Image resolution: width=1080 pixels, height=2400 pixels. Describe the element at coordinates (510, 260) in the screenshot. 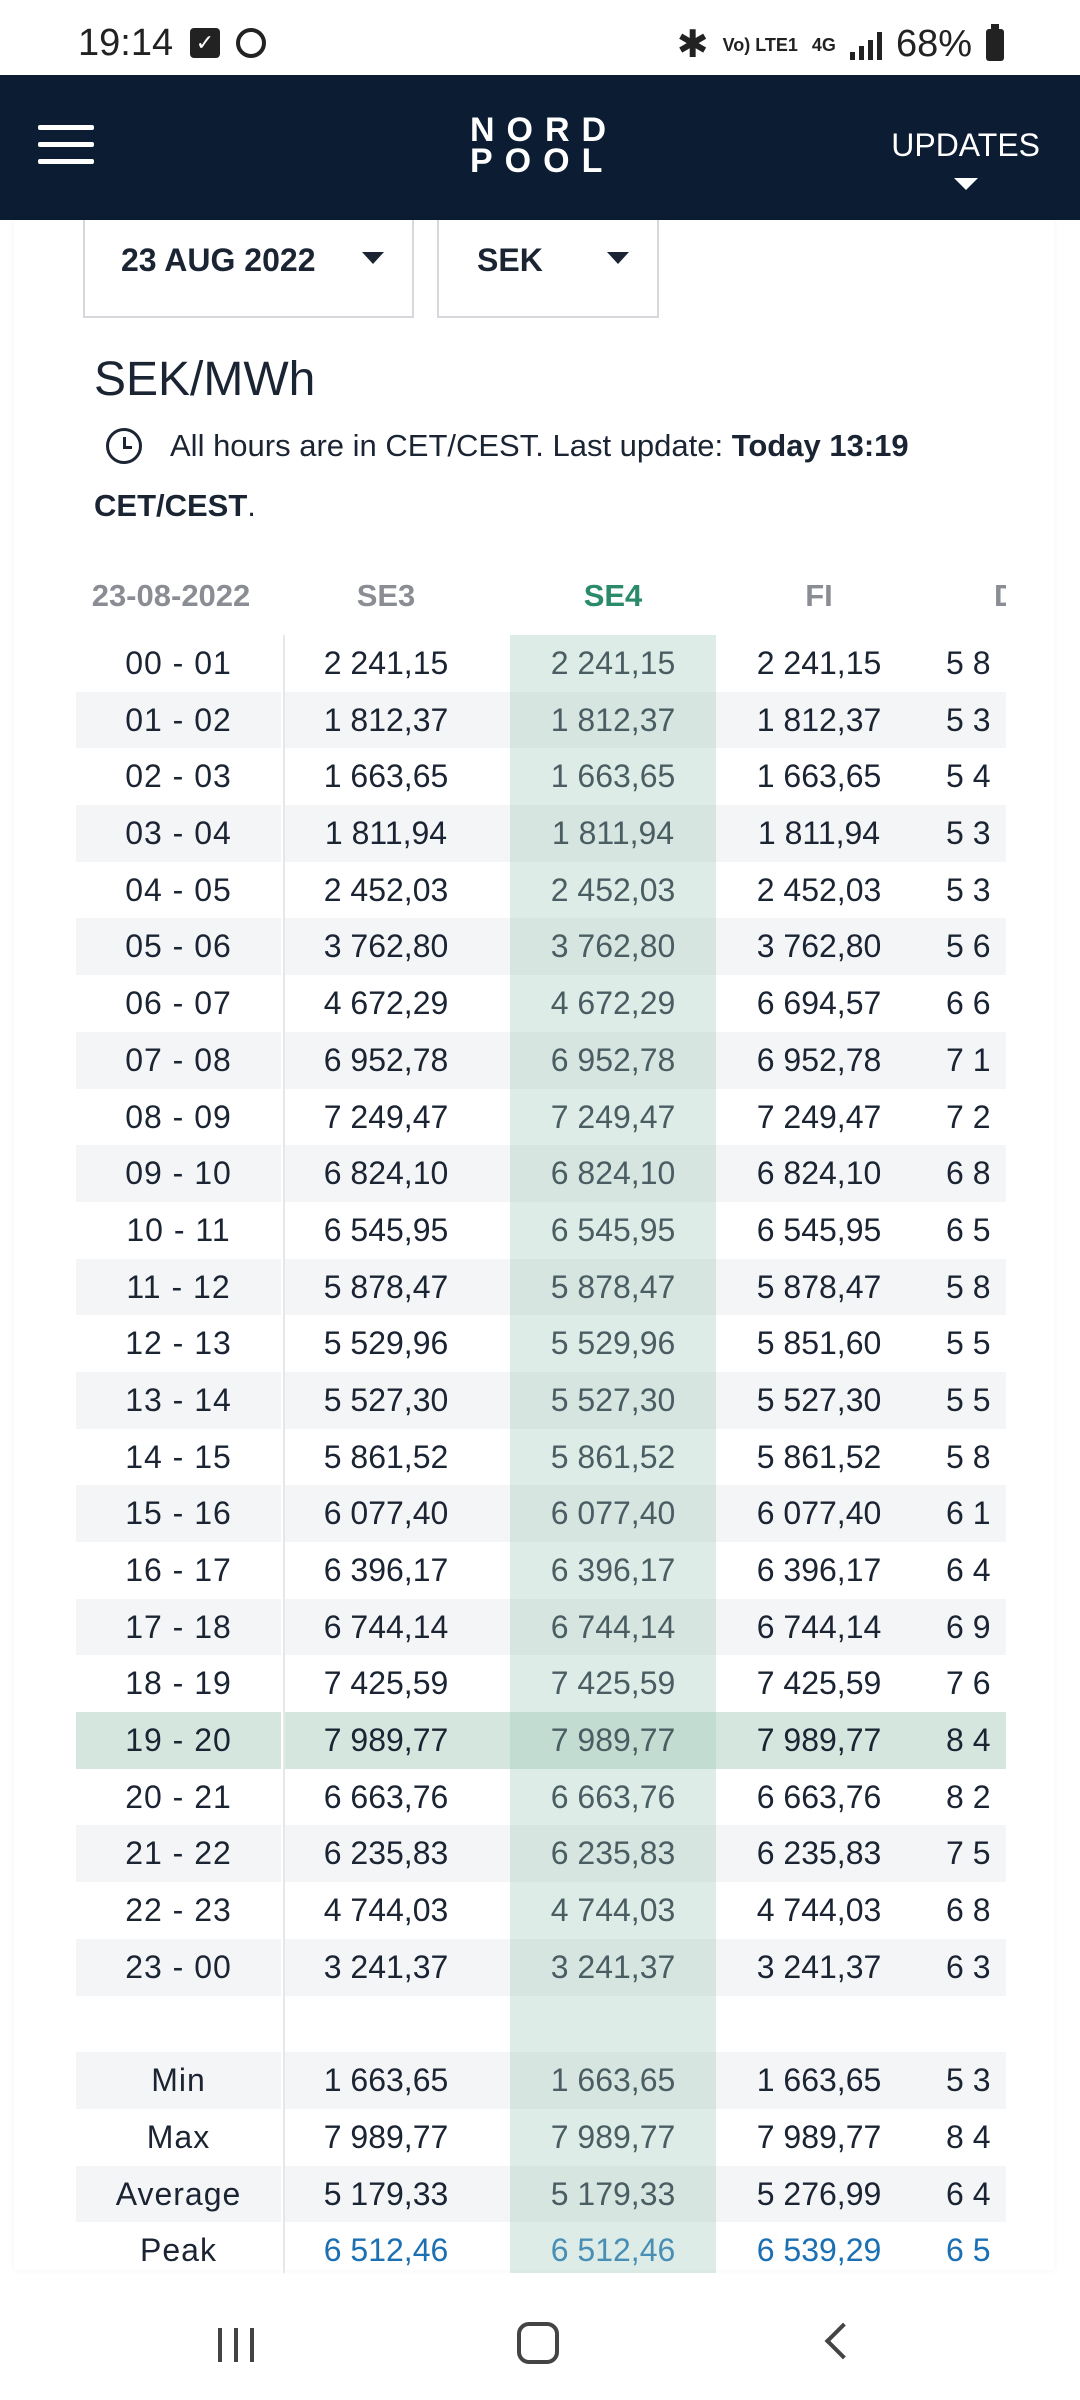

I see `currency-select-value: SEK` at that location.